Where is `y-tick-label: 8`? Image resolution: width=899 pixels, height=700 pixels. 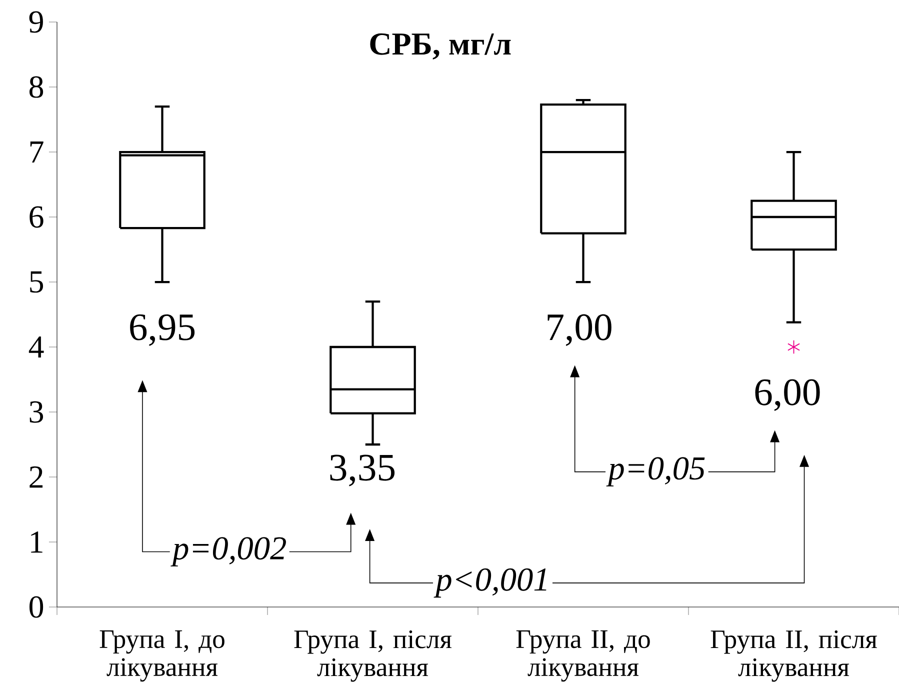
y-tick-label: 8 is located at coordinates (37, 87).